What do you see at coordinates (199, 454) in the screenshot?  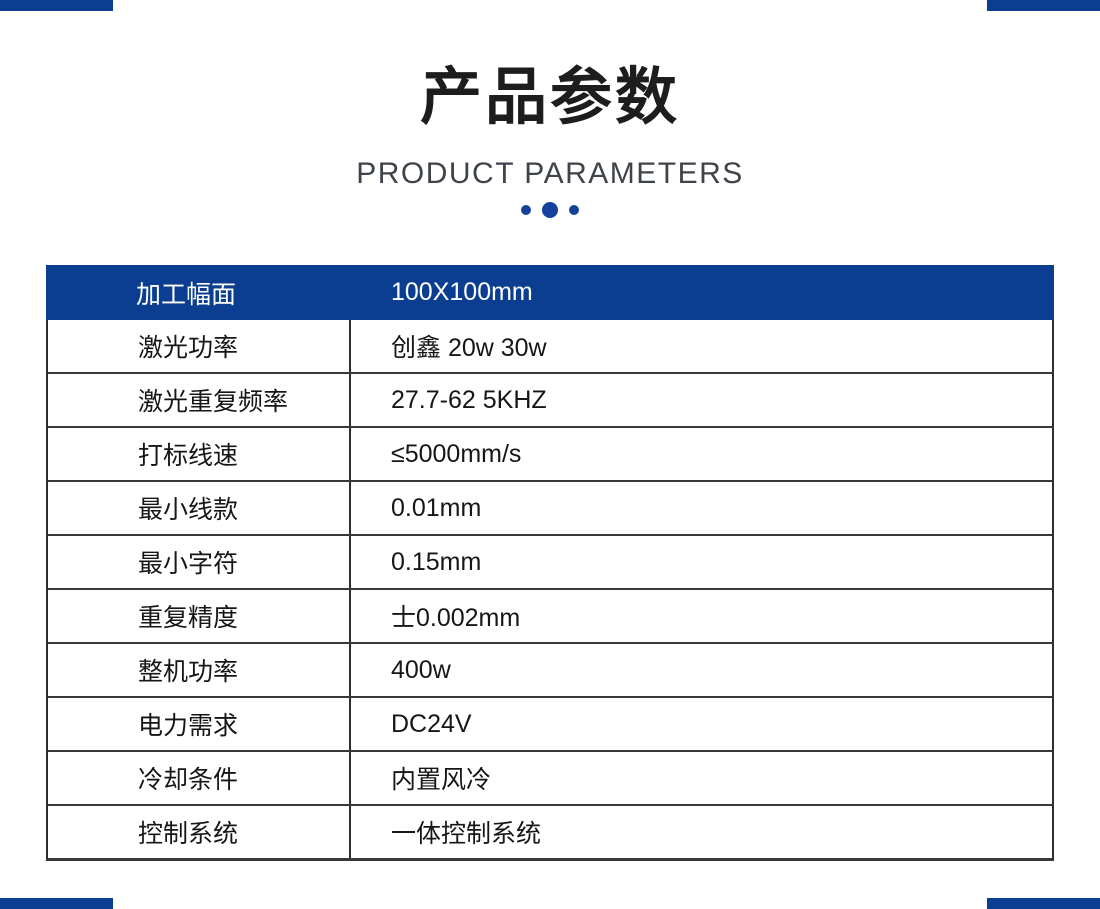 I see `param-label: 打标线速` at bounding box center [199, 454].